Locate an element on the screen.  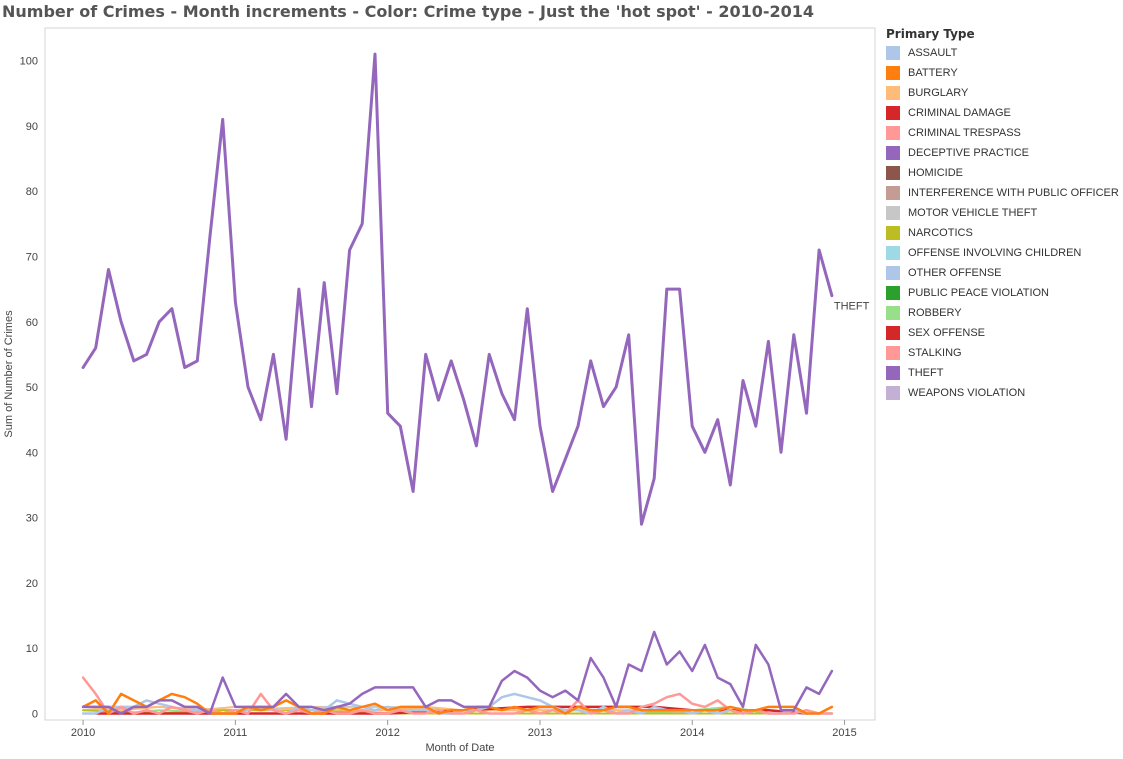
y-tick-label: 60 is located at coordinates (32, 323).